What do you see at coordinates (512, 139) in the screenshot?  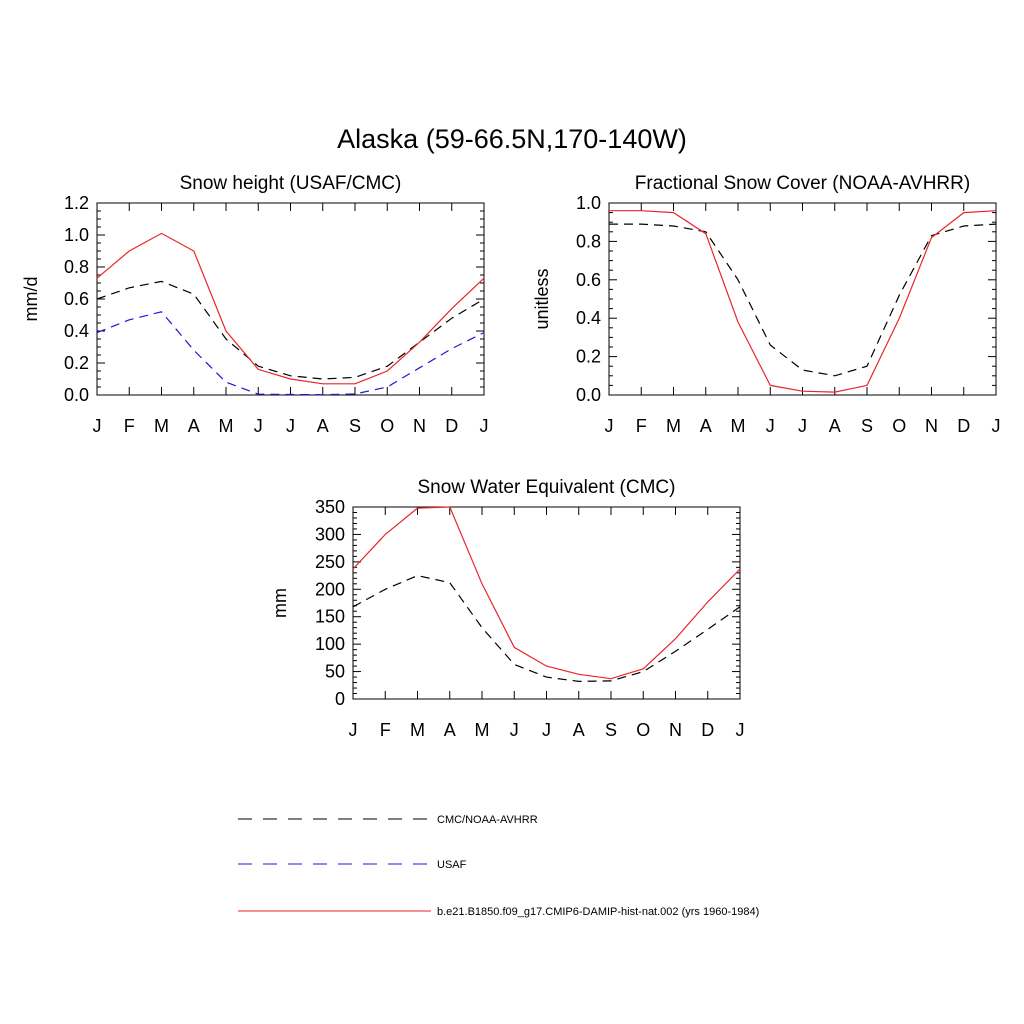 I see `figure-title: Alaska (59-66.5N,170-140W)` at bounding box center [512, 139].